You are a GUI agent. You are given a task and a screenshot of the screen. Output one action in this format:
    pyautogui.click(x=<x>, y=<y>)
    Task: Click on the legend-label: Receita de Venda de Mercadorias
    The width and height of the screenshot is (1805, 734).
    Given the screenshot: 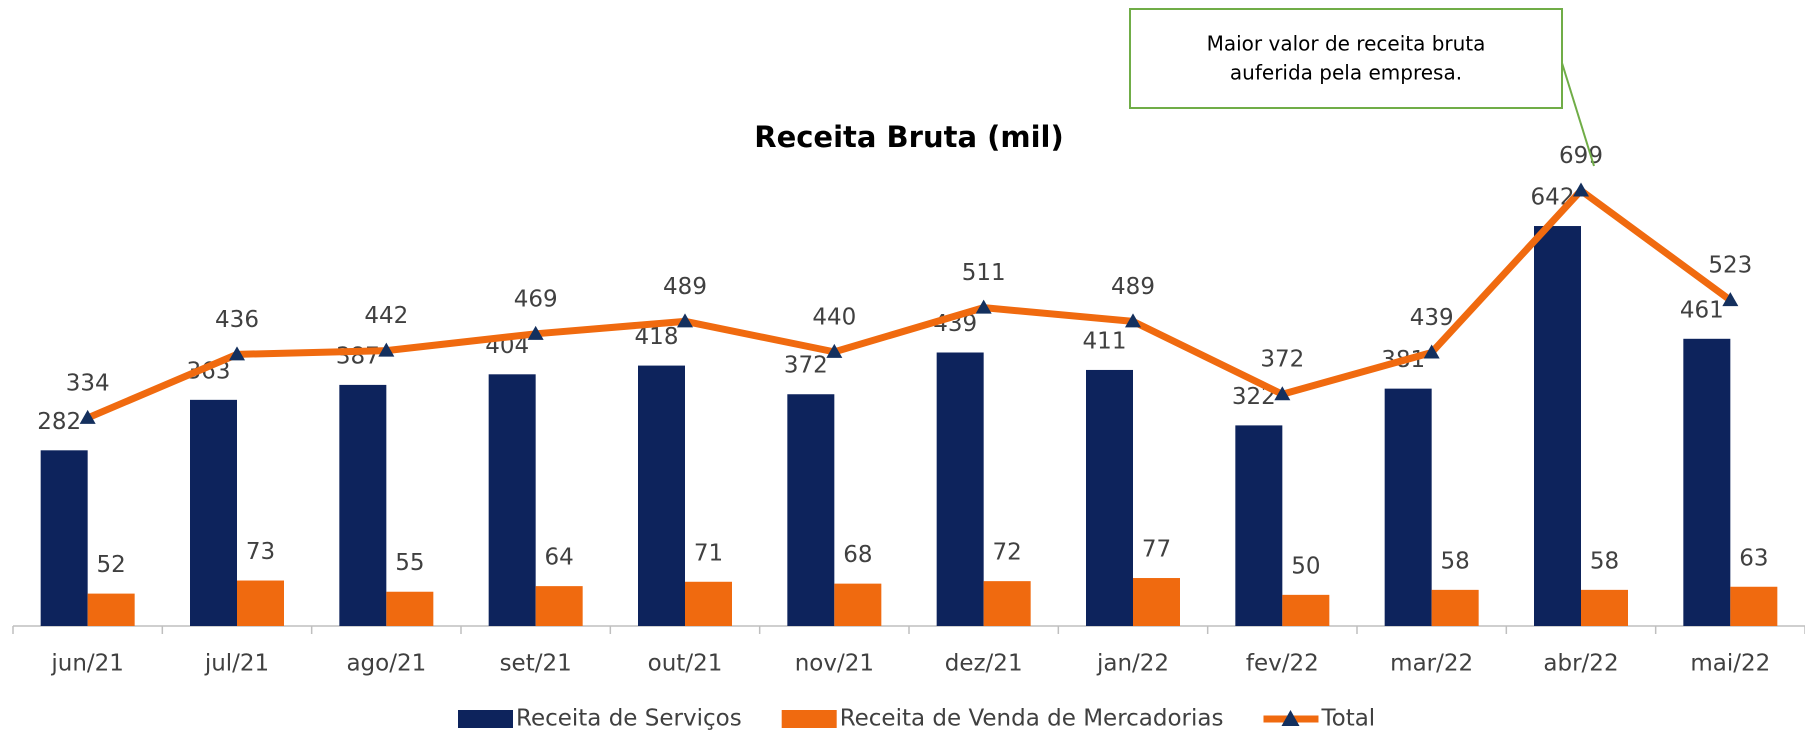 What is the action you would take?
    pyautogui.click(x=1032, y=719)
    